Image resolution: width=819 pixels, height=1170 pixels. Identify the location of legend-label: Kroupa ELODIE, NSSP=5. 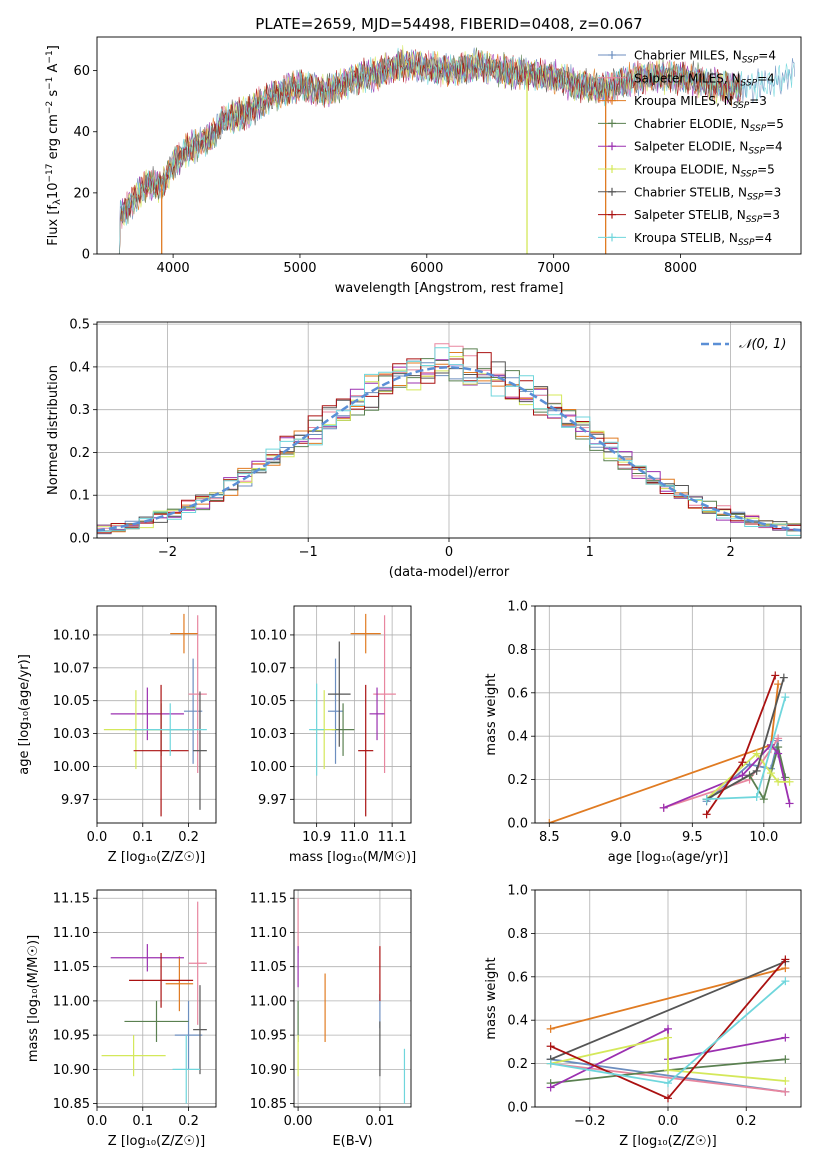
(704, 171).